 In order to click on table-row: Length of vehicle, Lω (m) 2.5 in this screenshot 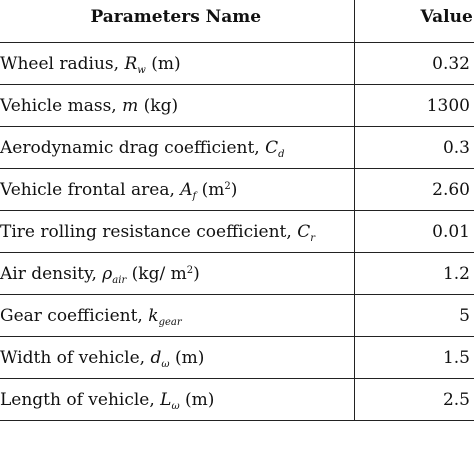, I will do `click(237, 399)`.